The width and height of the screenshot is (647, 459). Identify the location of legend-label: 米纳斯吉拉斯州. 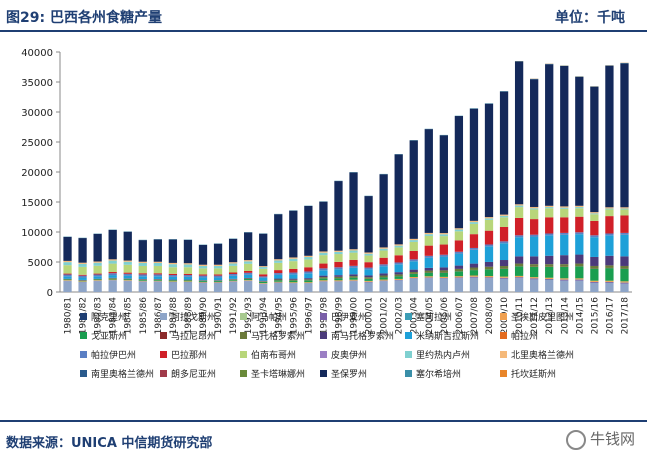
(447, 336).